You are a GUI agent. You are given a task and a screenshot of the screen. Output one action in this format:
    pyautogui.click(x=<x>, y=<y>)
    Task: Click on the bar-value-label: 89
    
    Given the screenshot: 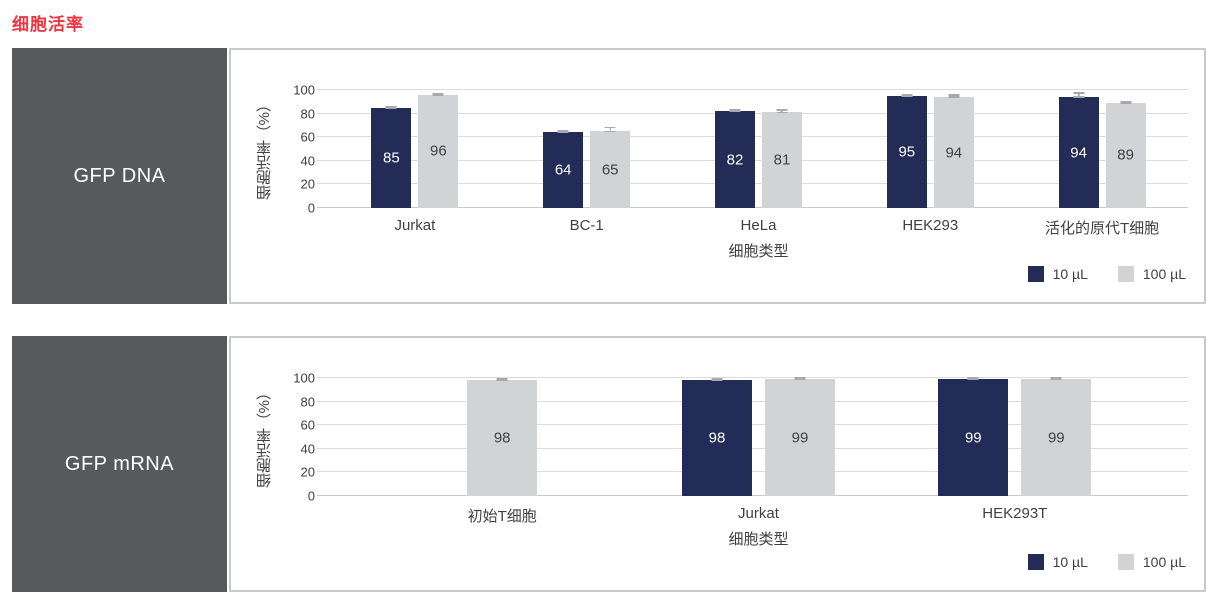 What is the action you would take?
    pyautogui.click(x=1125, y=155)
    